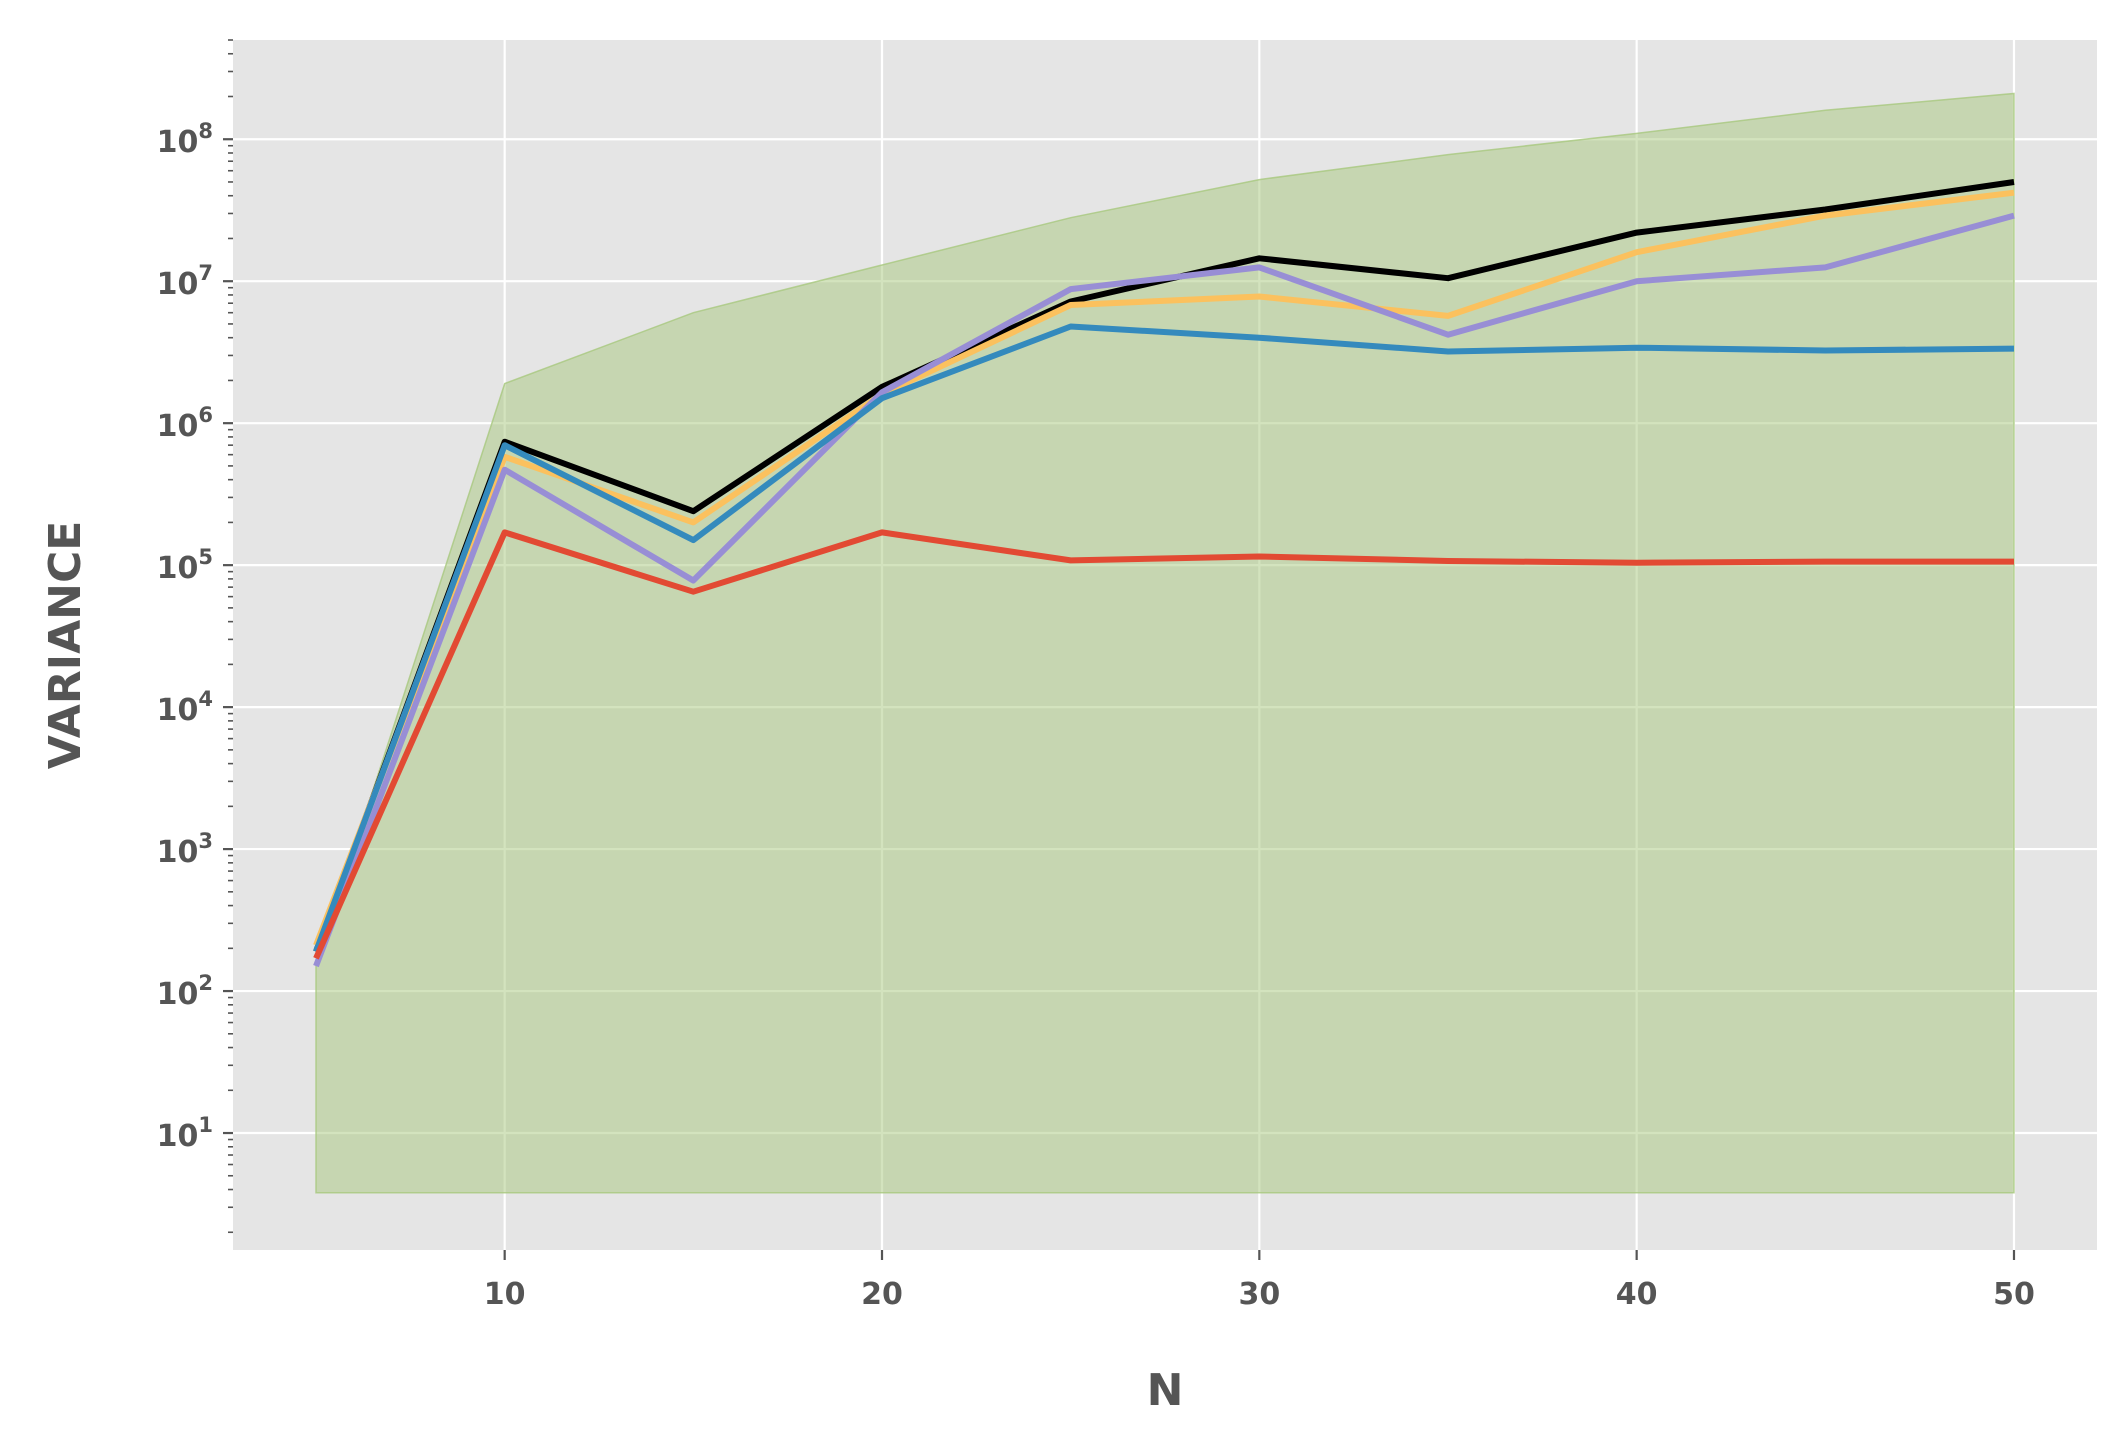 The image size is (2128, 1449). What do you see at coordinates (185, 991) in the screenshot?
I see `y-tick-label: 10²` at bounding box center [185, 991].